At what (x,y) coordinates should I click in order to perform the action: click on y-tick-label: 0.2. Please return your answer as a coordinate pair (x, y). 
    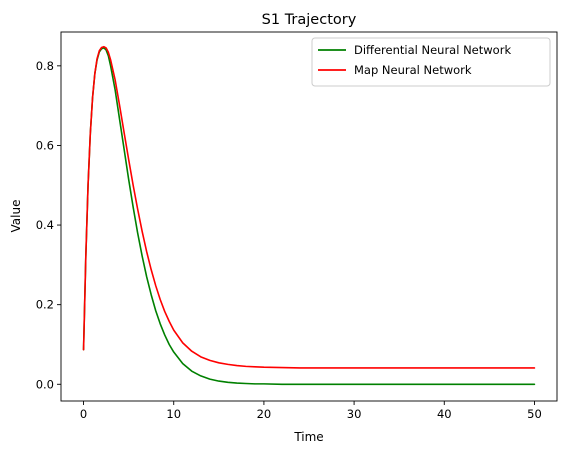
    Looking at the image, I should click on (45, 305).